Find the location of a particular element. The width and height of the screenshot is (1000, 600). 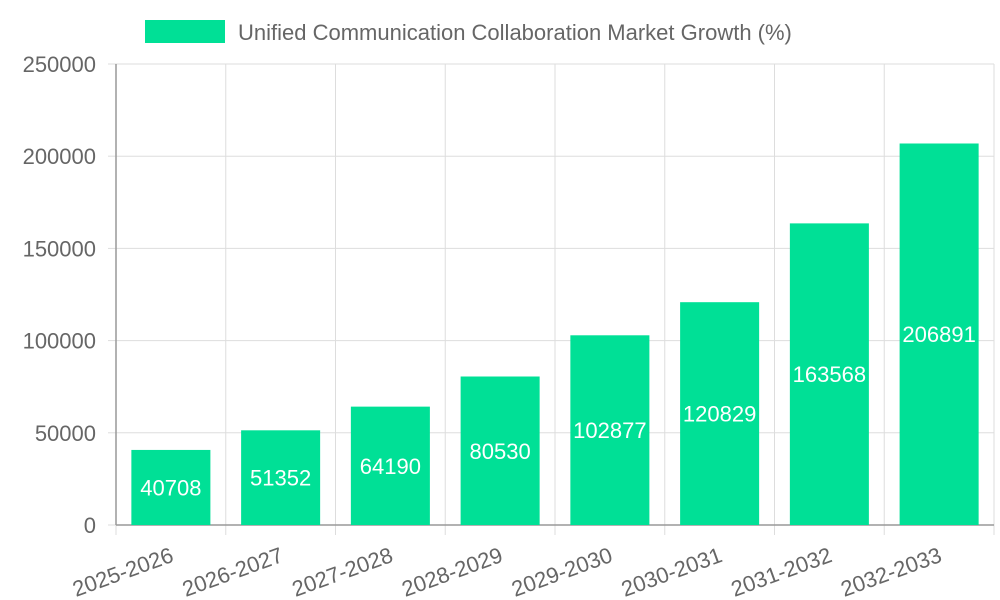

x-tick-label: 2028-2029 is located at coordinates (451, 571).